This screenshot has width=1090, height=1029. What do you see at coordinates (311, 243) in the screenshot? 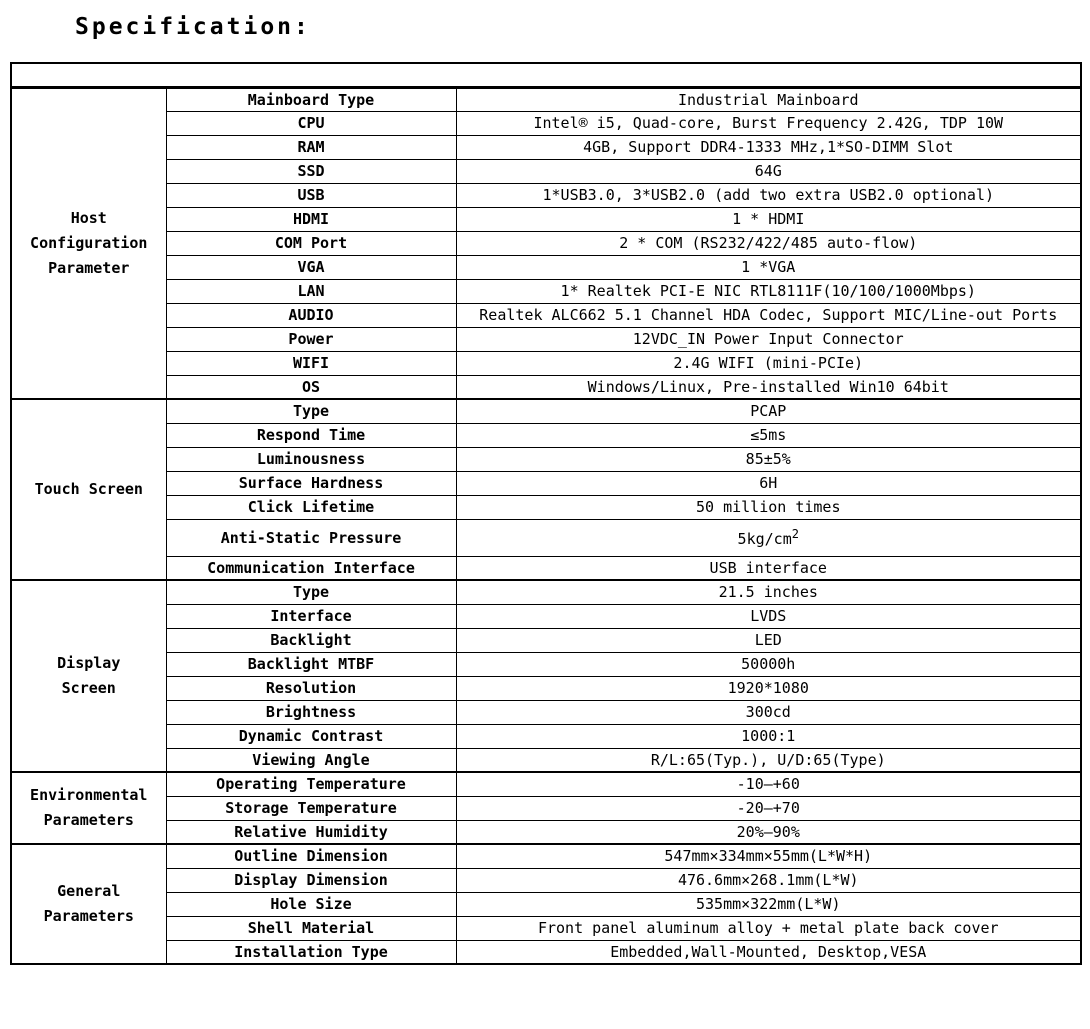
I see `param-cell: COM Port` at bounding box center [311, 243].